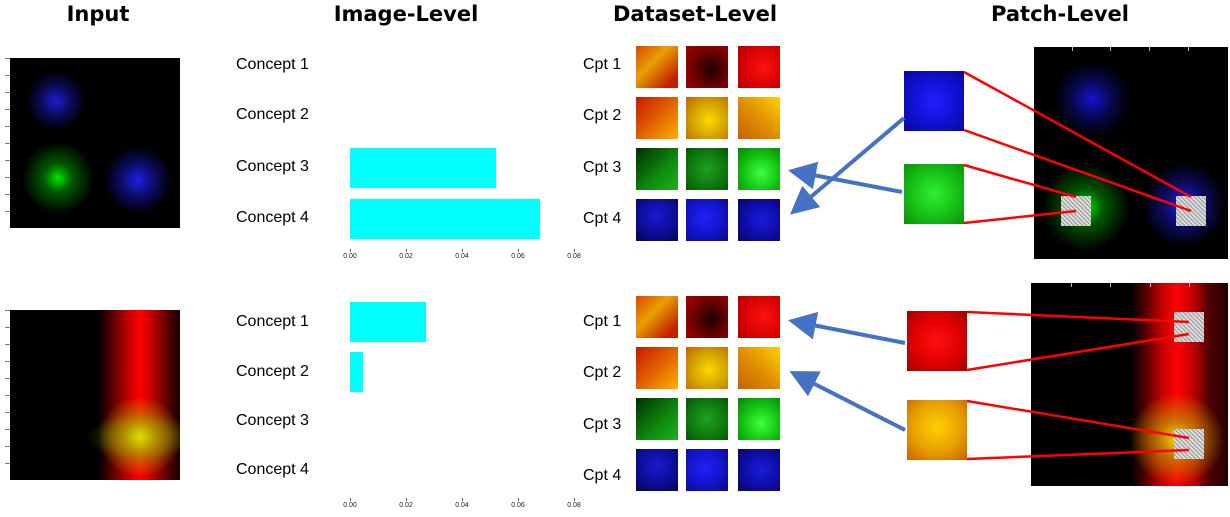 The width and height of the screenshot is (1230, 517). I want to click on header-image-level: Image-Level, so click(406, 14).